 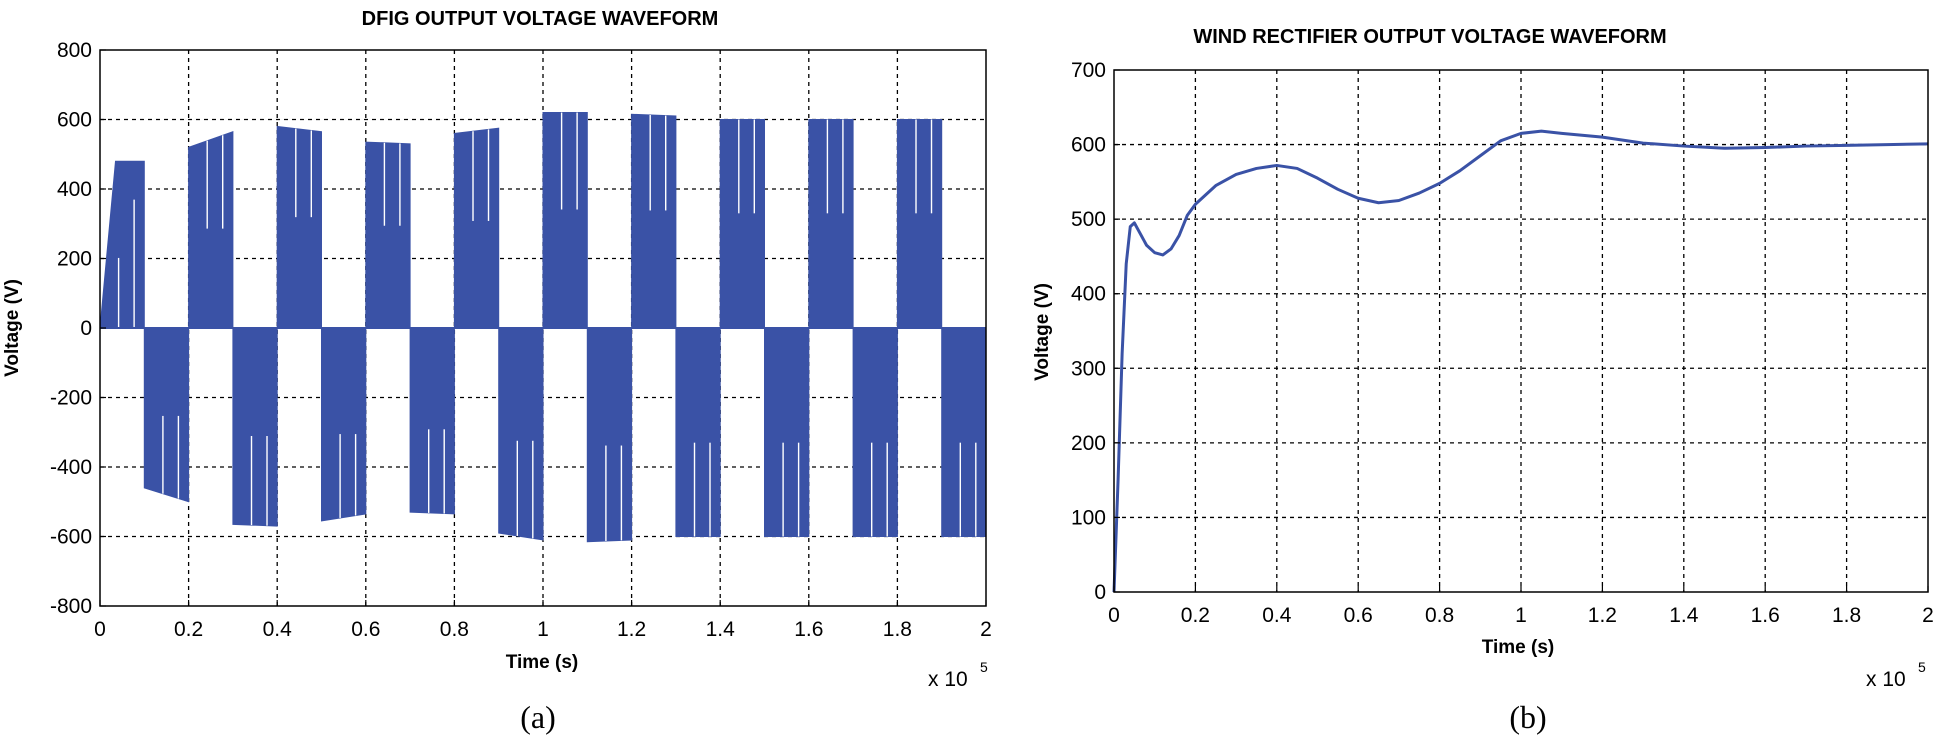 I want to click on y-tick-label: -800, so click(x=71, y=606).